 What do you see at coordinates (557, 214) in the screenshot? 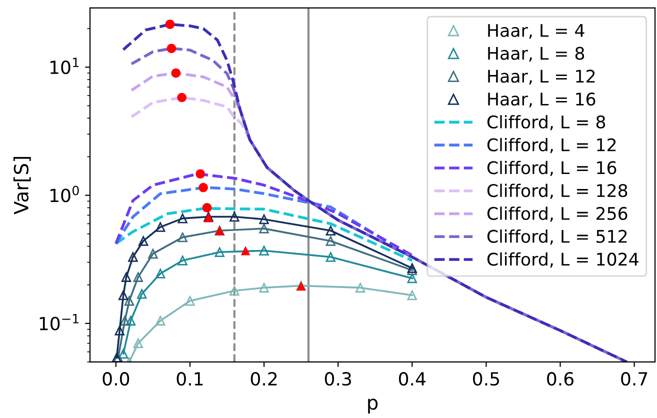
I see `legend-label: Clifford, L = 256` at bounding box center [557, 214].